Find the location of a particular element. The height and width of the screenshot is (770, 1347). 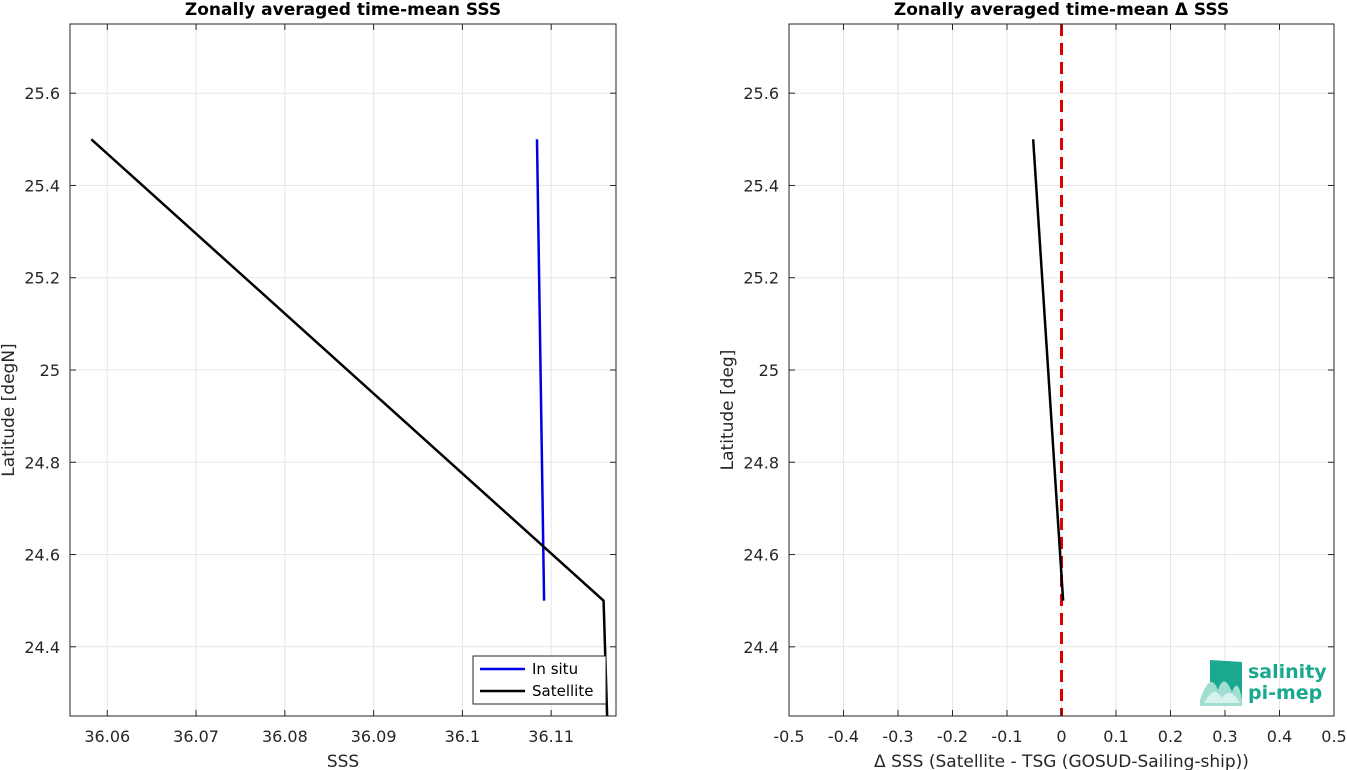

x-tick-label: 0.4 is located at coordinates (1279, 736).